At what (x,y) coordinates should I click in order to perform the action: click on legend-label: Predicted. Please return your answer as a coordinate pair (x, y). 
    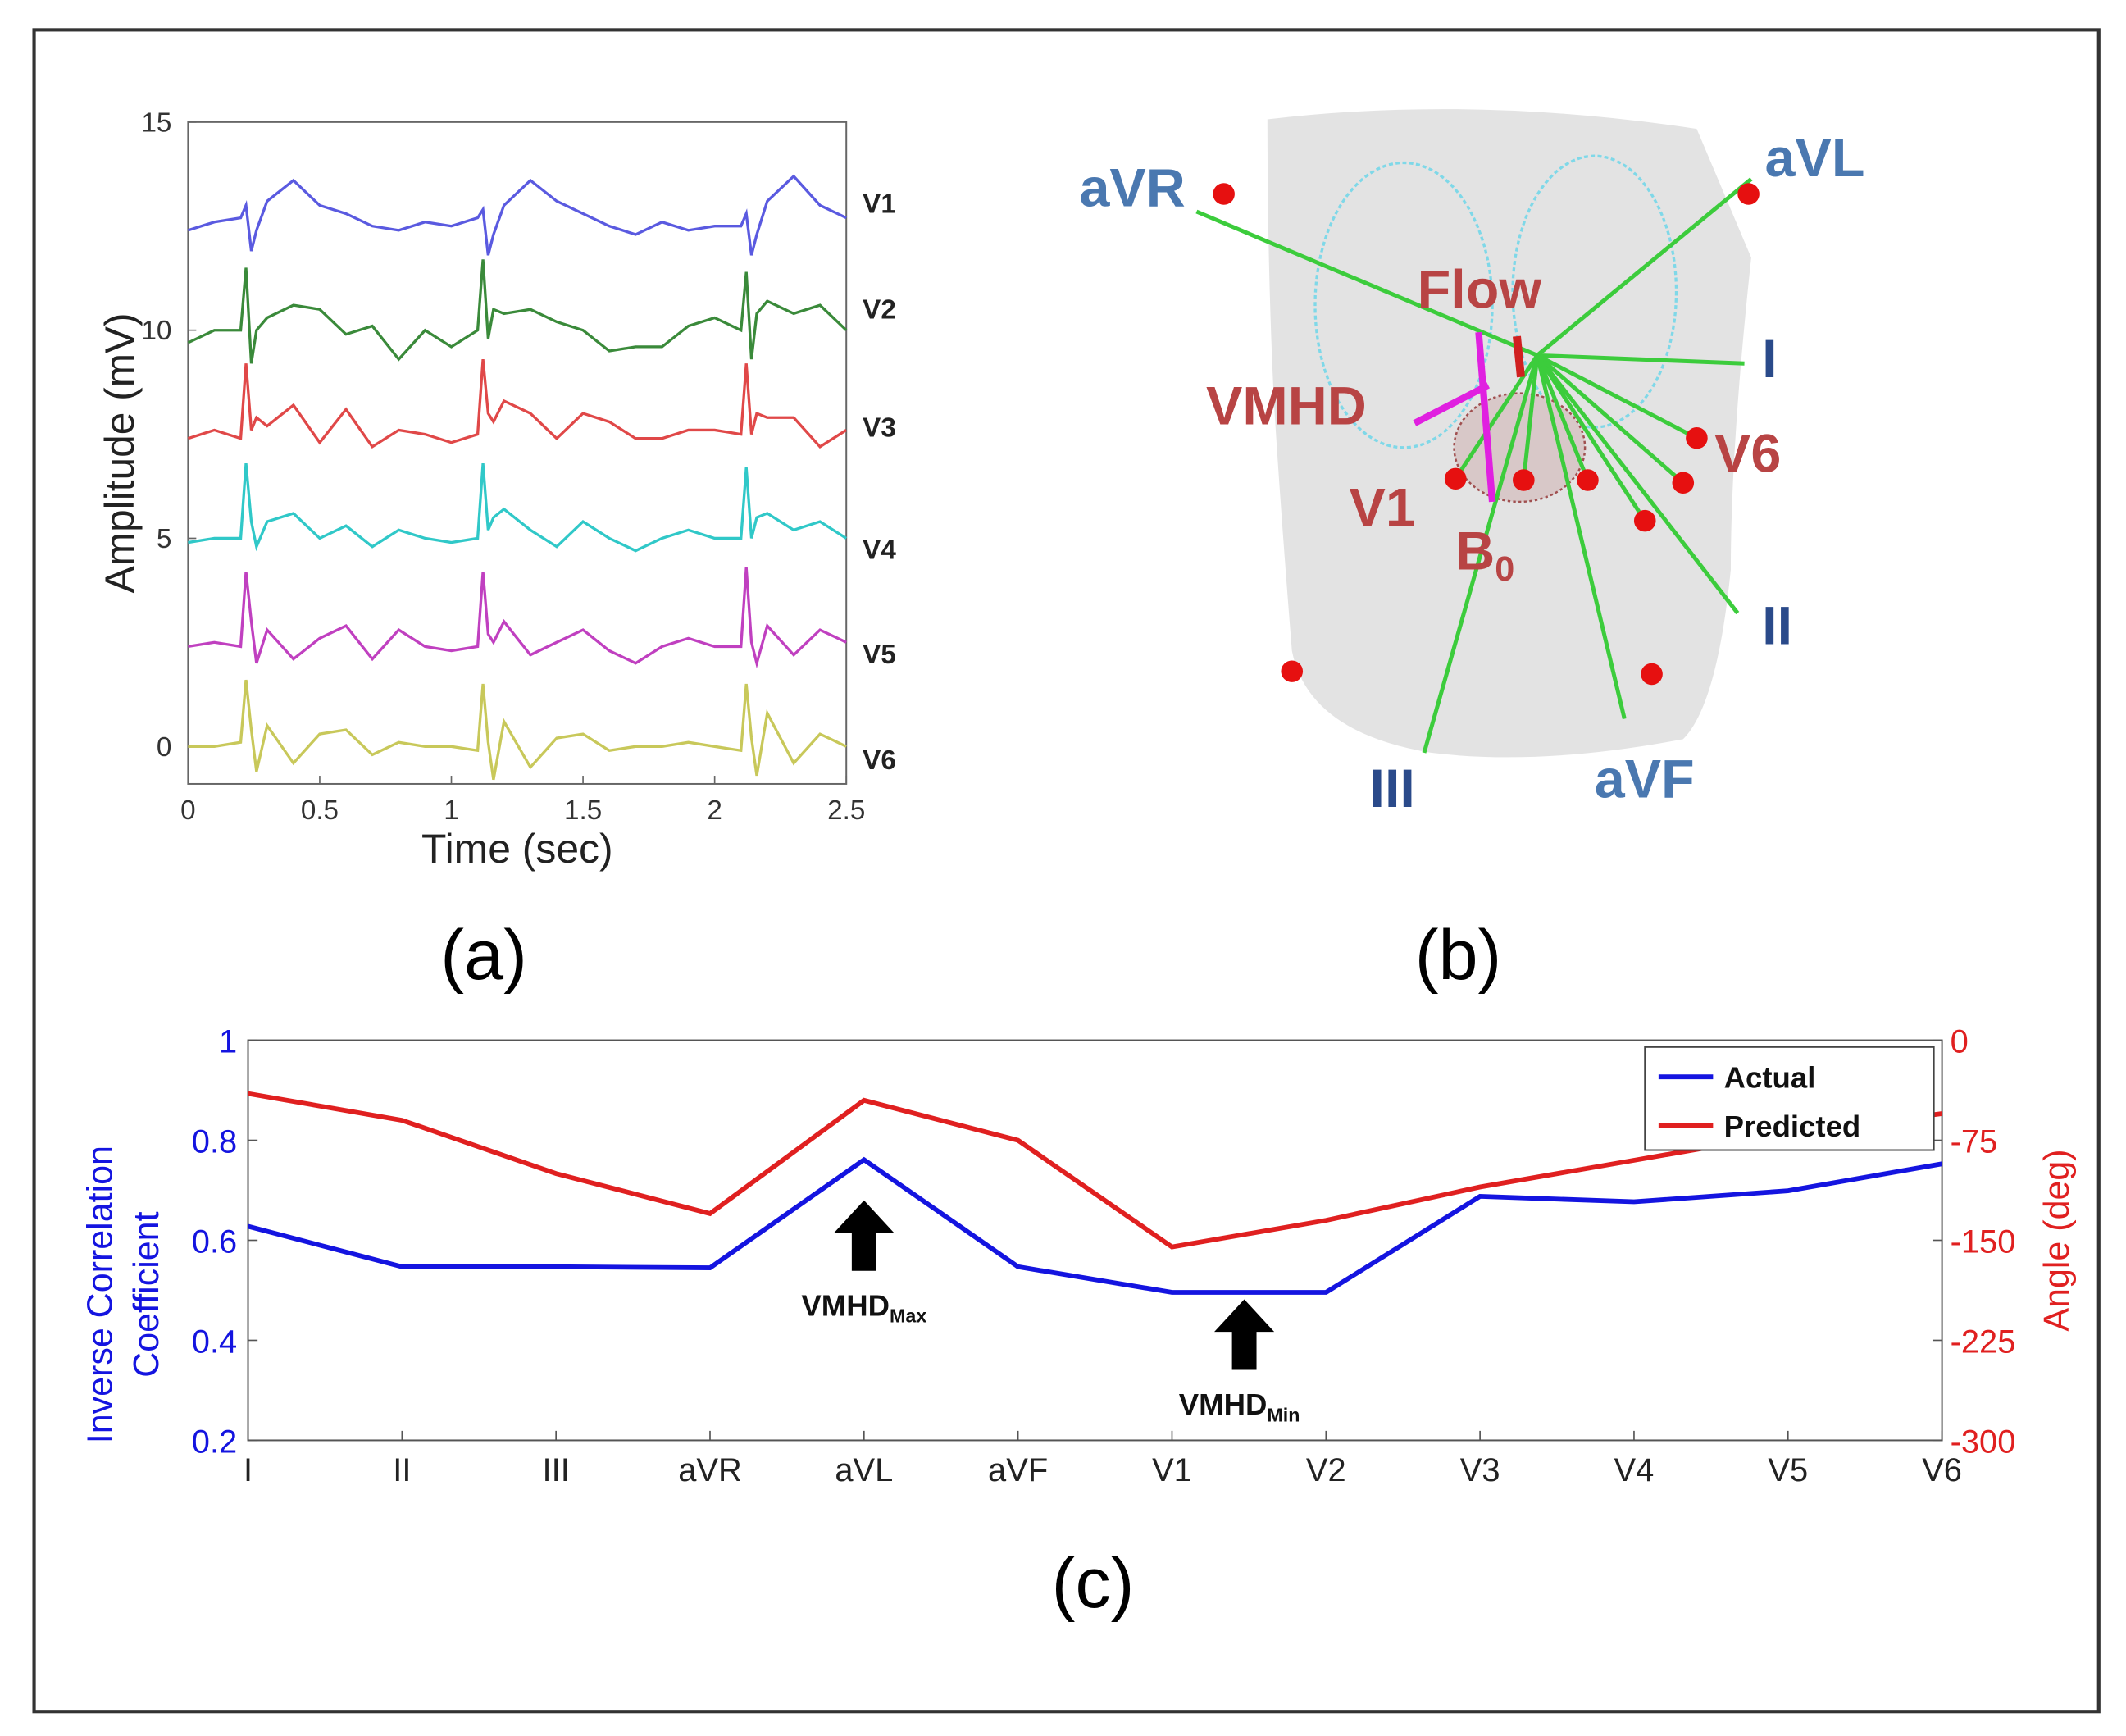
    Looking at the image, I should click on (1792, 1126).